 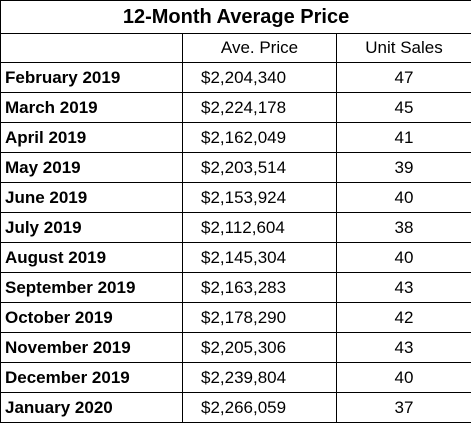 I want to click on ave-price-cell: $2,205,306, so click(x=260, y=348).